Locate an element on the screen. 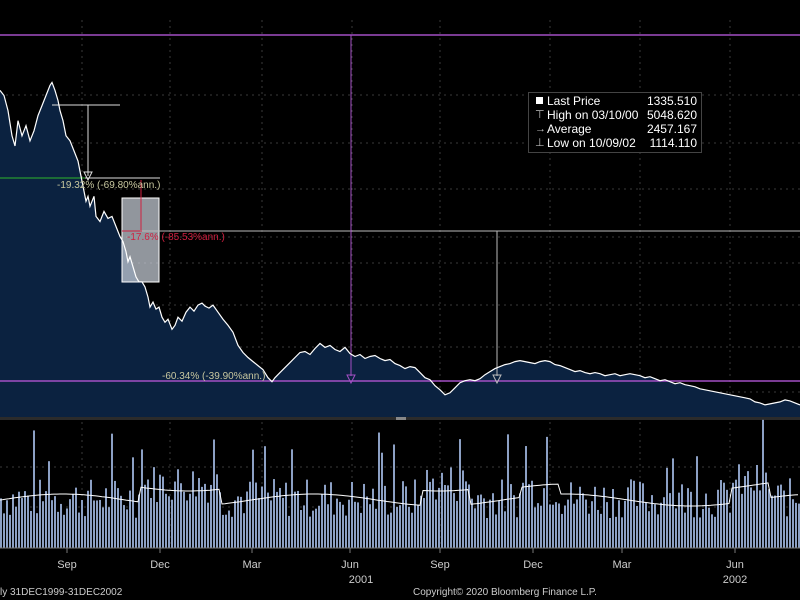 This screenshot has width=800, height=600. low-drop-arrow is located at coordinates (497, 379).